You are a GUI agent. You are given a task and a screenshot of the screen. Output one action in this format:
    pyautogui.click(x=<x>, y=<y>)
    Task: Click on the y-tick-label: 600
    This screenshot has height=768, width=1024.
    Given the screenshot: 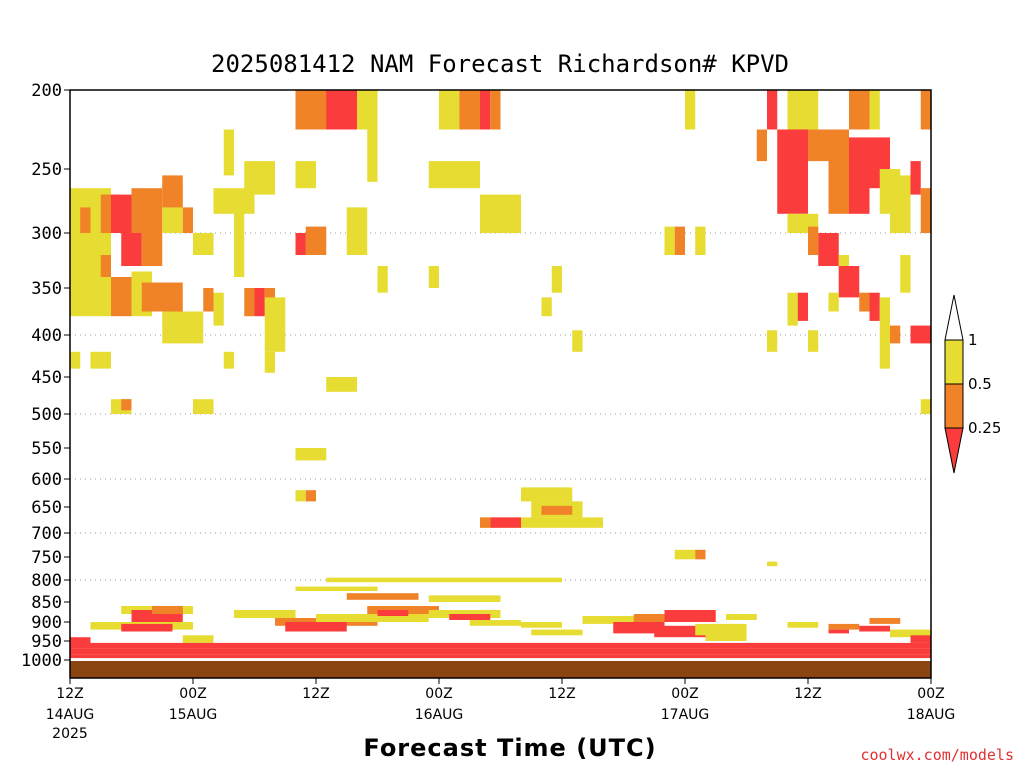 What is the action you would take?
    pyautogui.click(x=46, y=480)
    